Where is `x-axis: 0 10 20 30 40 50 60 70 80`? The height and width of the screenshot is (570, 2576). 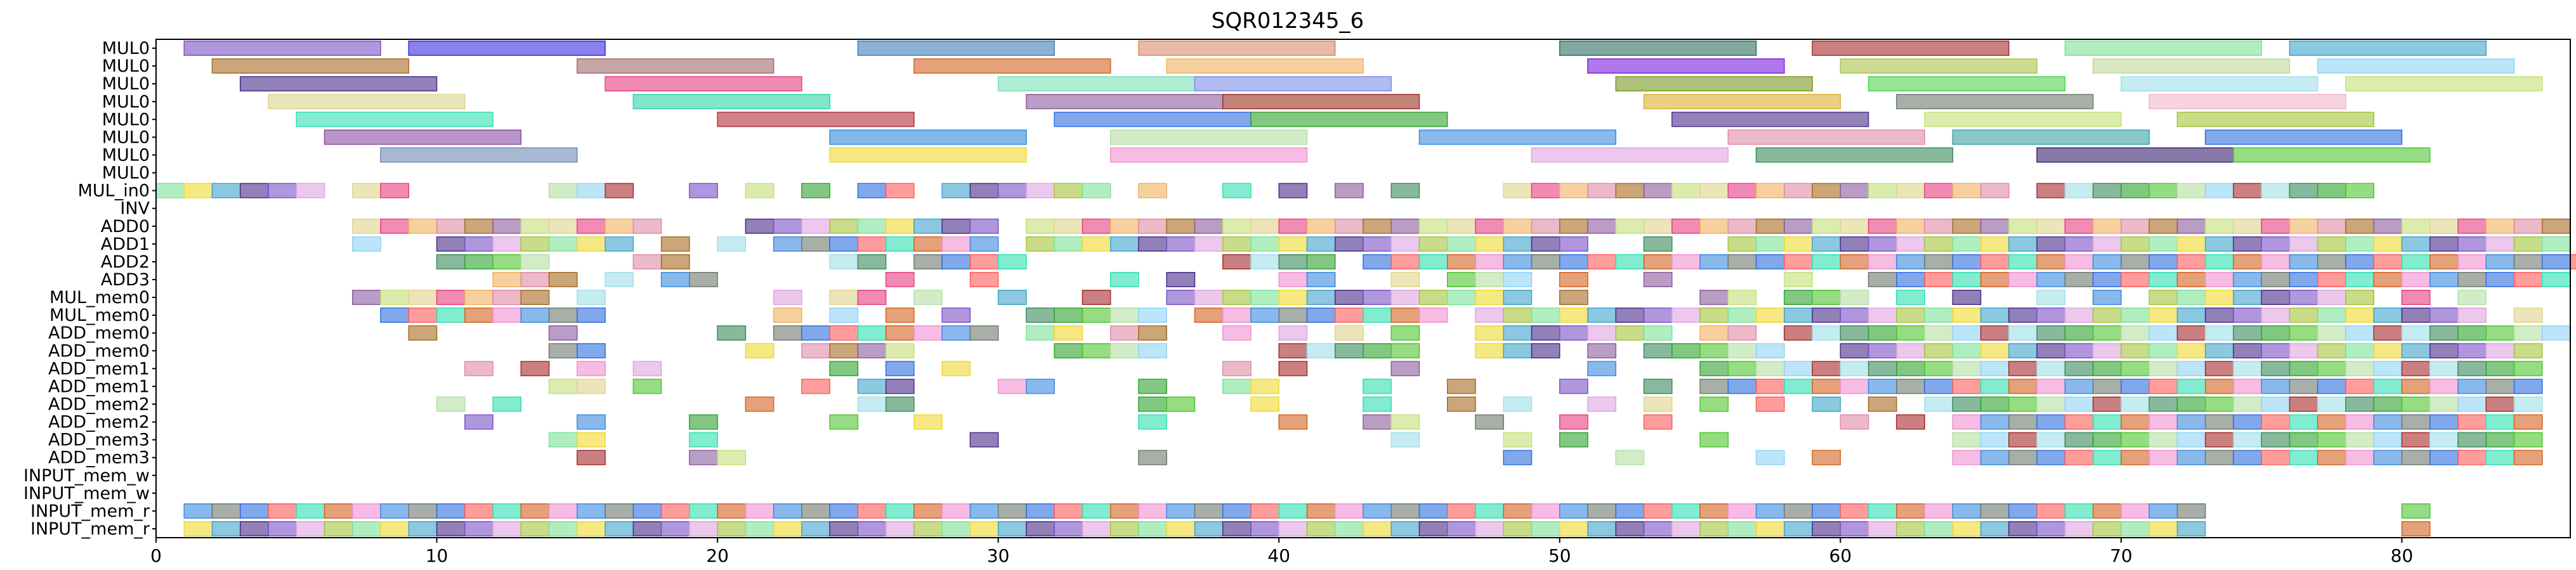 x-axis: 0 10 20 30 40 50 60 70 80 is located at coordinates (1281, 552).